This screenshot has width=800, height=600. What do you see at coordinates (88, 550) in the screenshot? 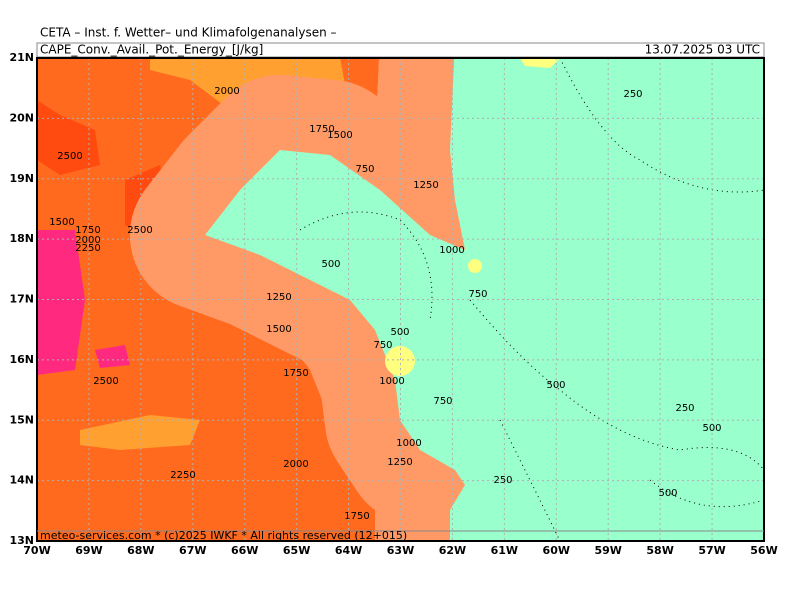
I see `lon-label: 69W` at bounding box center [88, 550].